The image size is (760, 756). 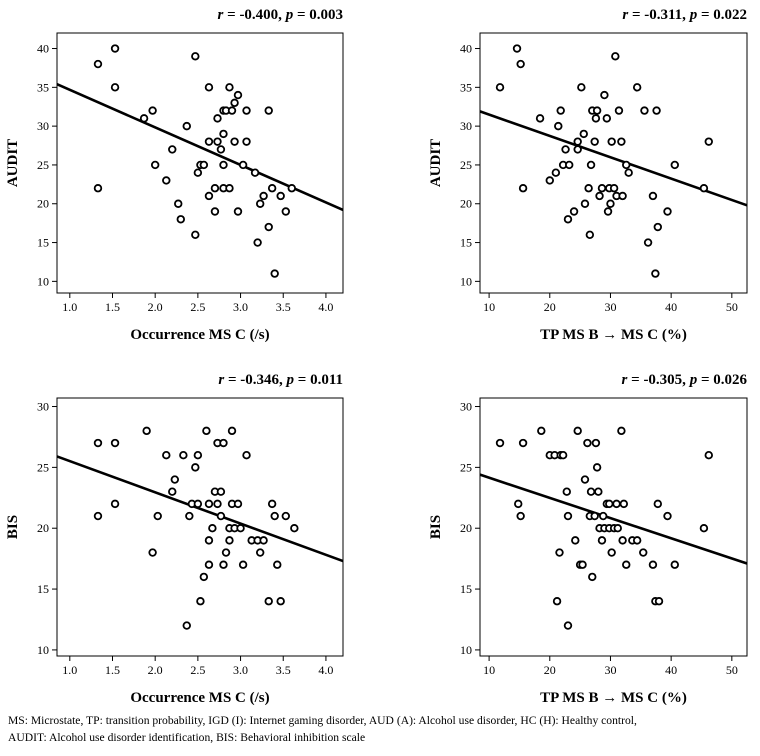 What do you see at coordinates (658, 15) in the screenshot?
I see `stat-r-value: = -0.311,` at bounding box center [658, 15].